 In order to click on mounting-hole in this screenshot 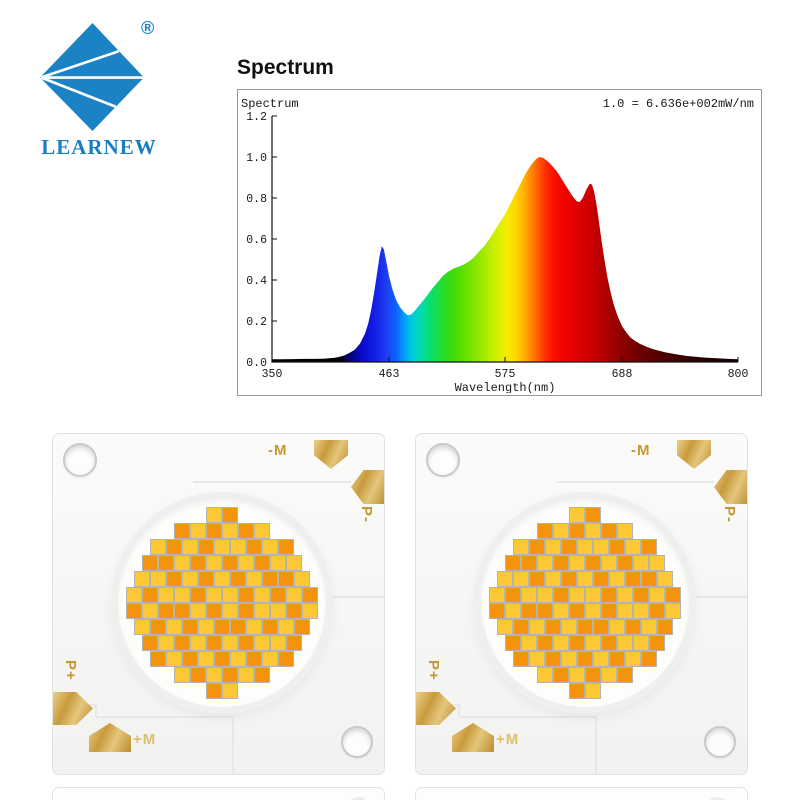, I will do `click(80, 460)`.